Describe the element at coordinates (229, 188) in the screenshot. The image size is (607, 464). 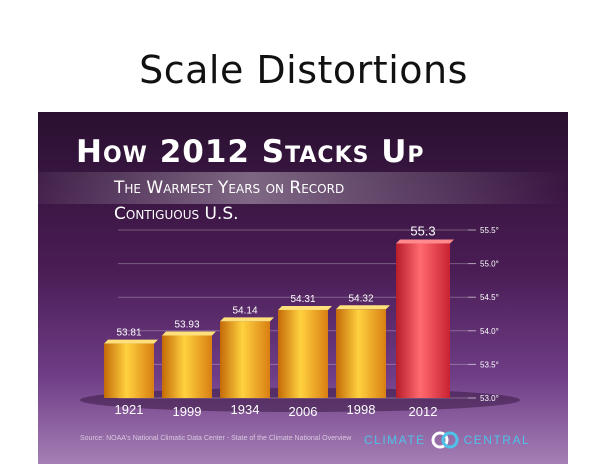
I see `subtitle-line-1: The Warmest Years on Record` at that location.